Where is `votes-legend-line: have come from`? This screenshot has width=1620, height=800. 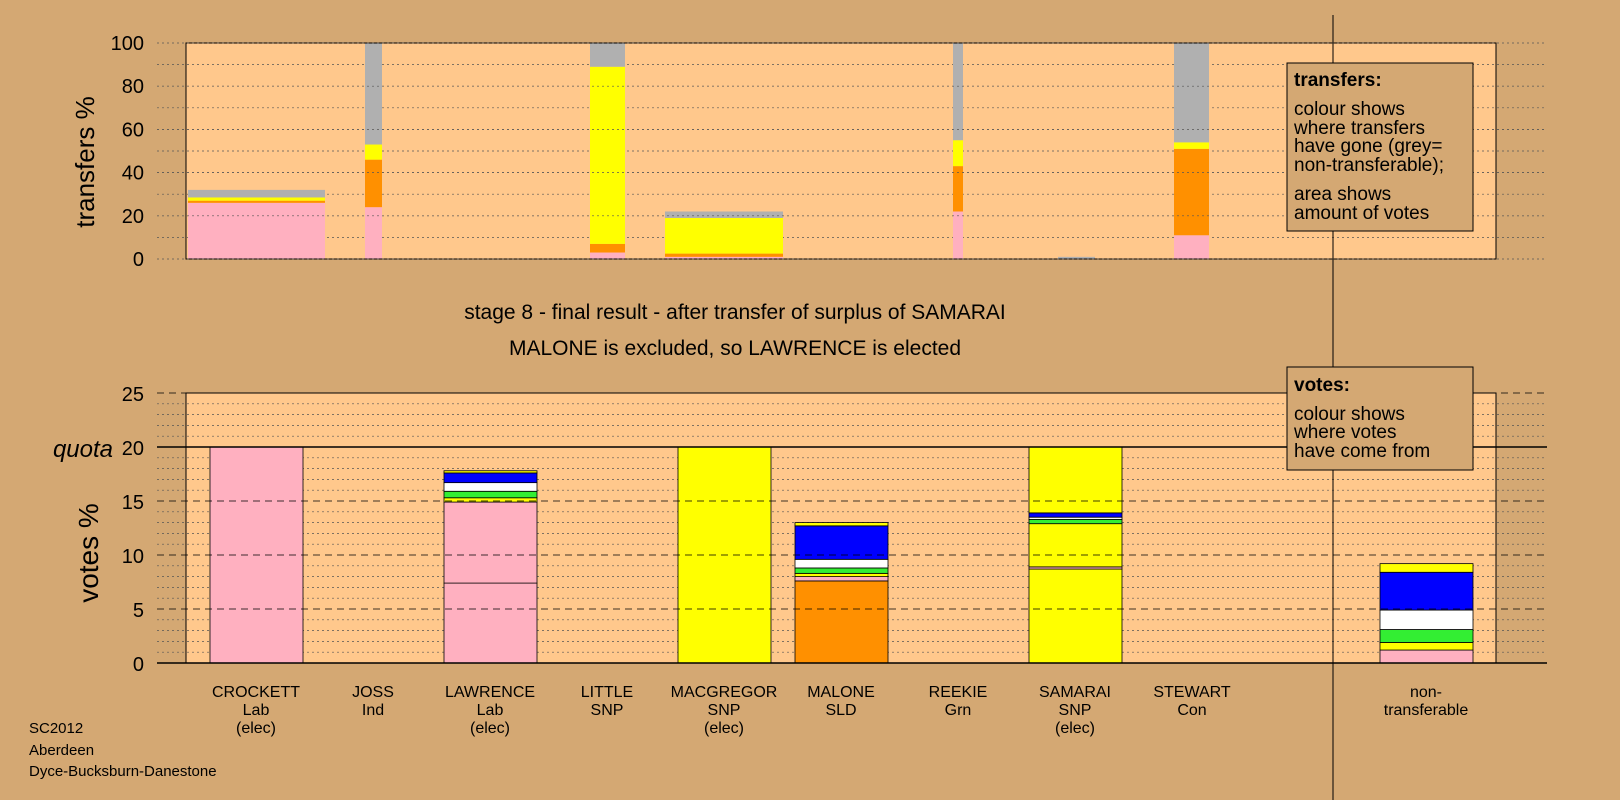
votes-legend-line: have come from is located at coordinates (1362, 451).